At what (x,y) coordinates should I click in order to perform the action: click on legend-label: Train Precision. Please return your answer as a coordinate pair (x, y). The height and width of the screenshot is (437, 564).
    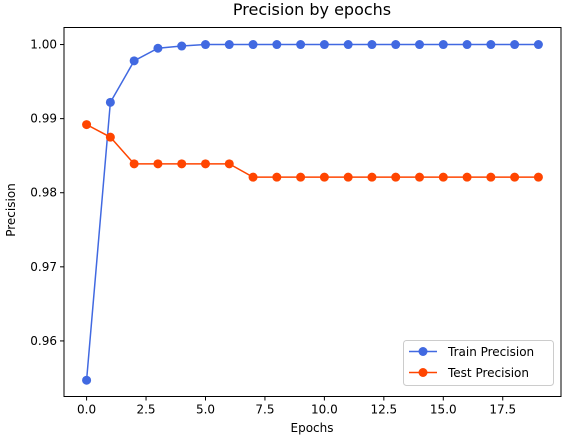
    Looking at the image, I should click on (490, 352).